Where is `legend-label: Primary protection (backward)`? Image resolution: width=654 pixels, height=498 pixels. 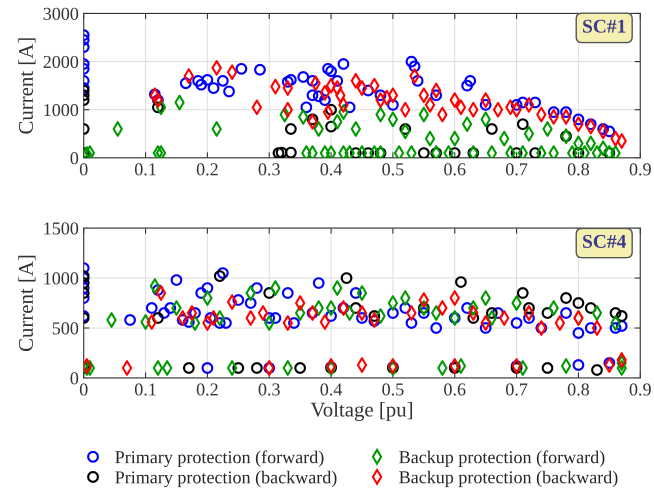
legend-label: Primary protection (backward) is located at coordinates (225, 479).